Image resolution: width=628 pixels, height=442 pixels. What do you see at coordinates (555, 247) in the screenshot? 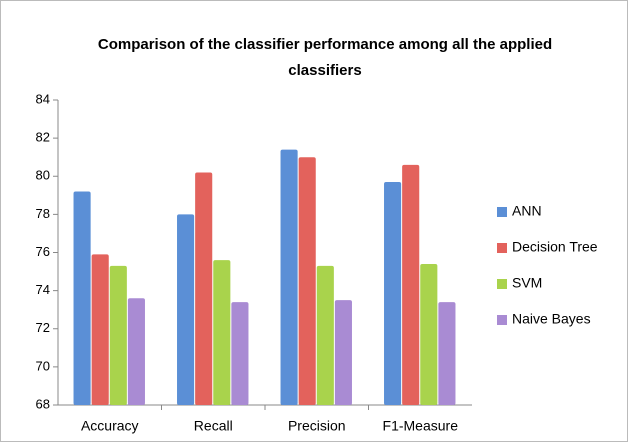
I see `legend-label: Decision Tree` at bounding box center [555, 247].